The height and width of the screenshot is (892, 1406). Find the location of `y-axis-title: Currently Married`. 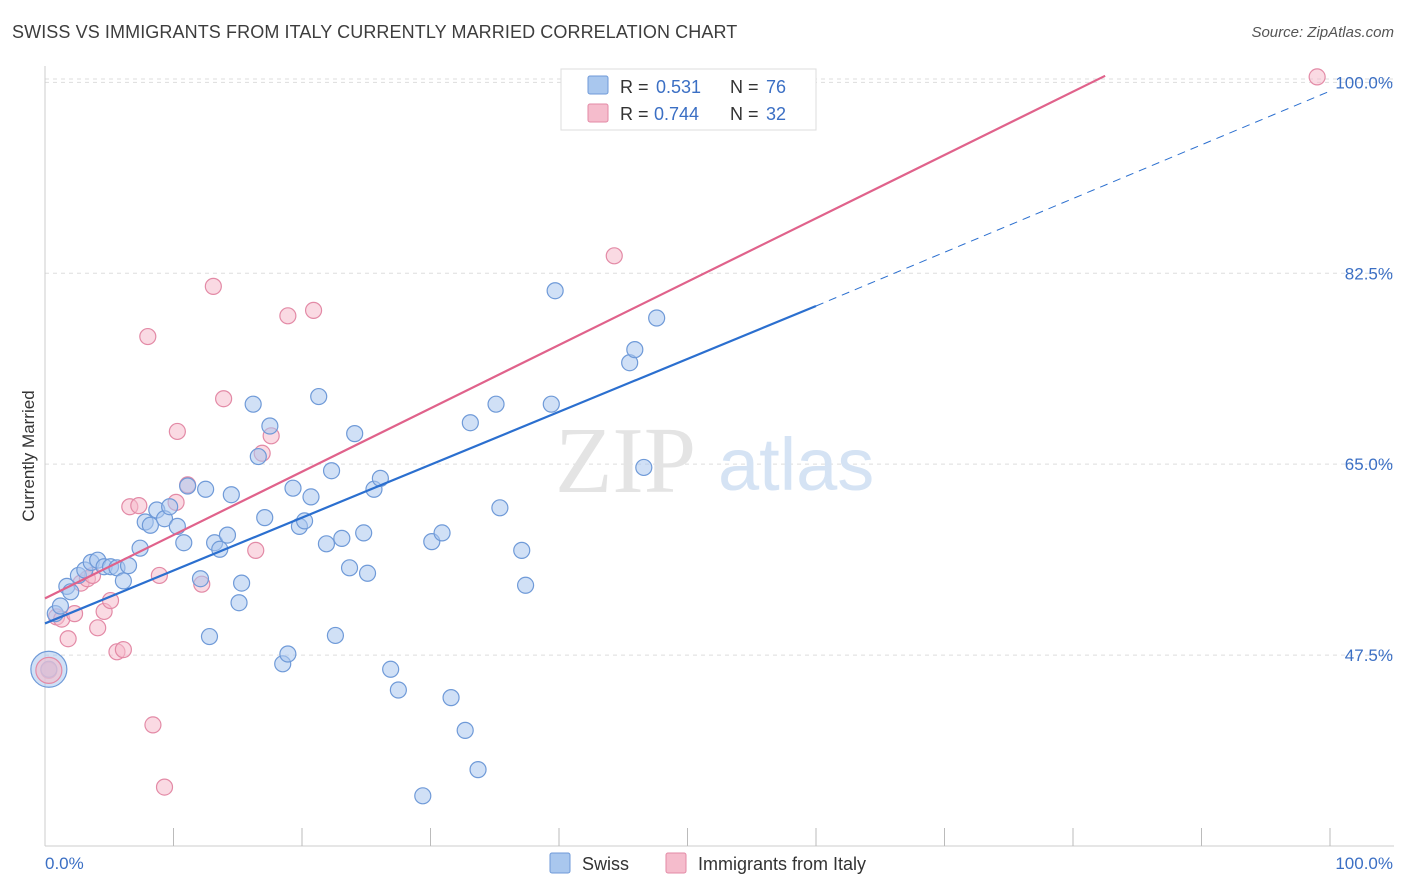

y-axis-title: Currently Married is located at coordinates (28, 455).